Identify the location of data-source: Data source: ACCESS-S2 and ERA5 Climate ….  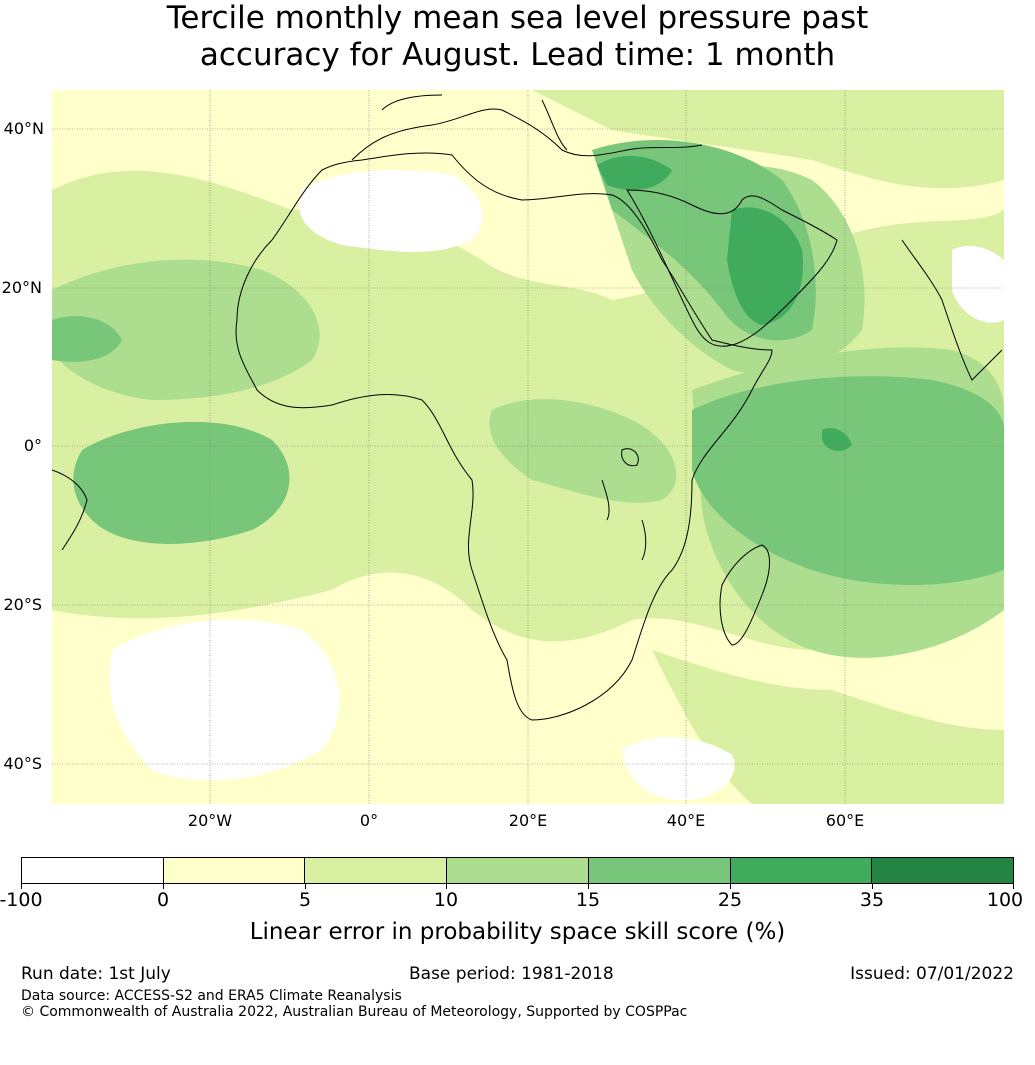
(211, 996).